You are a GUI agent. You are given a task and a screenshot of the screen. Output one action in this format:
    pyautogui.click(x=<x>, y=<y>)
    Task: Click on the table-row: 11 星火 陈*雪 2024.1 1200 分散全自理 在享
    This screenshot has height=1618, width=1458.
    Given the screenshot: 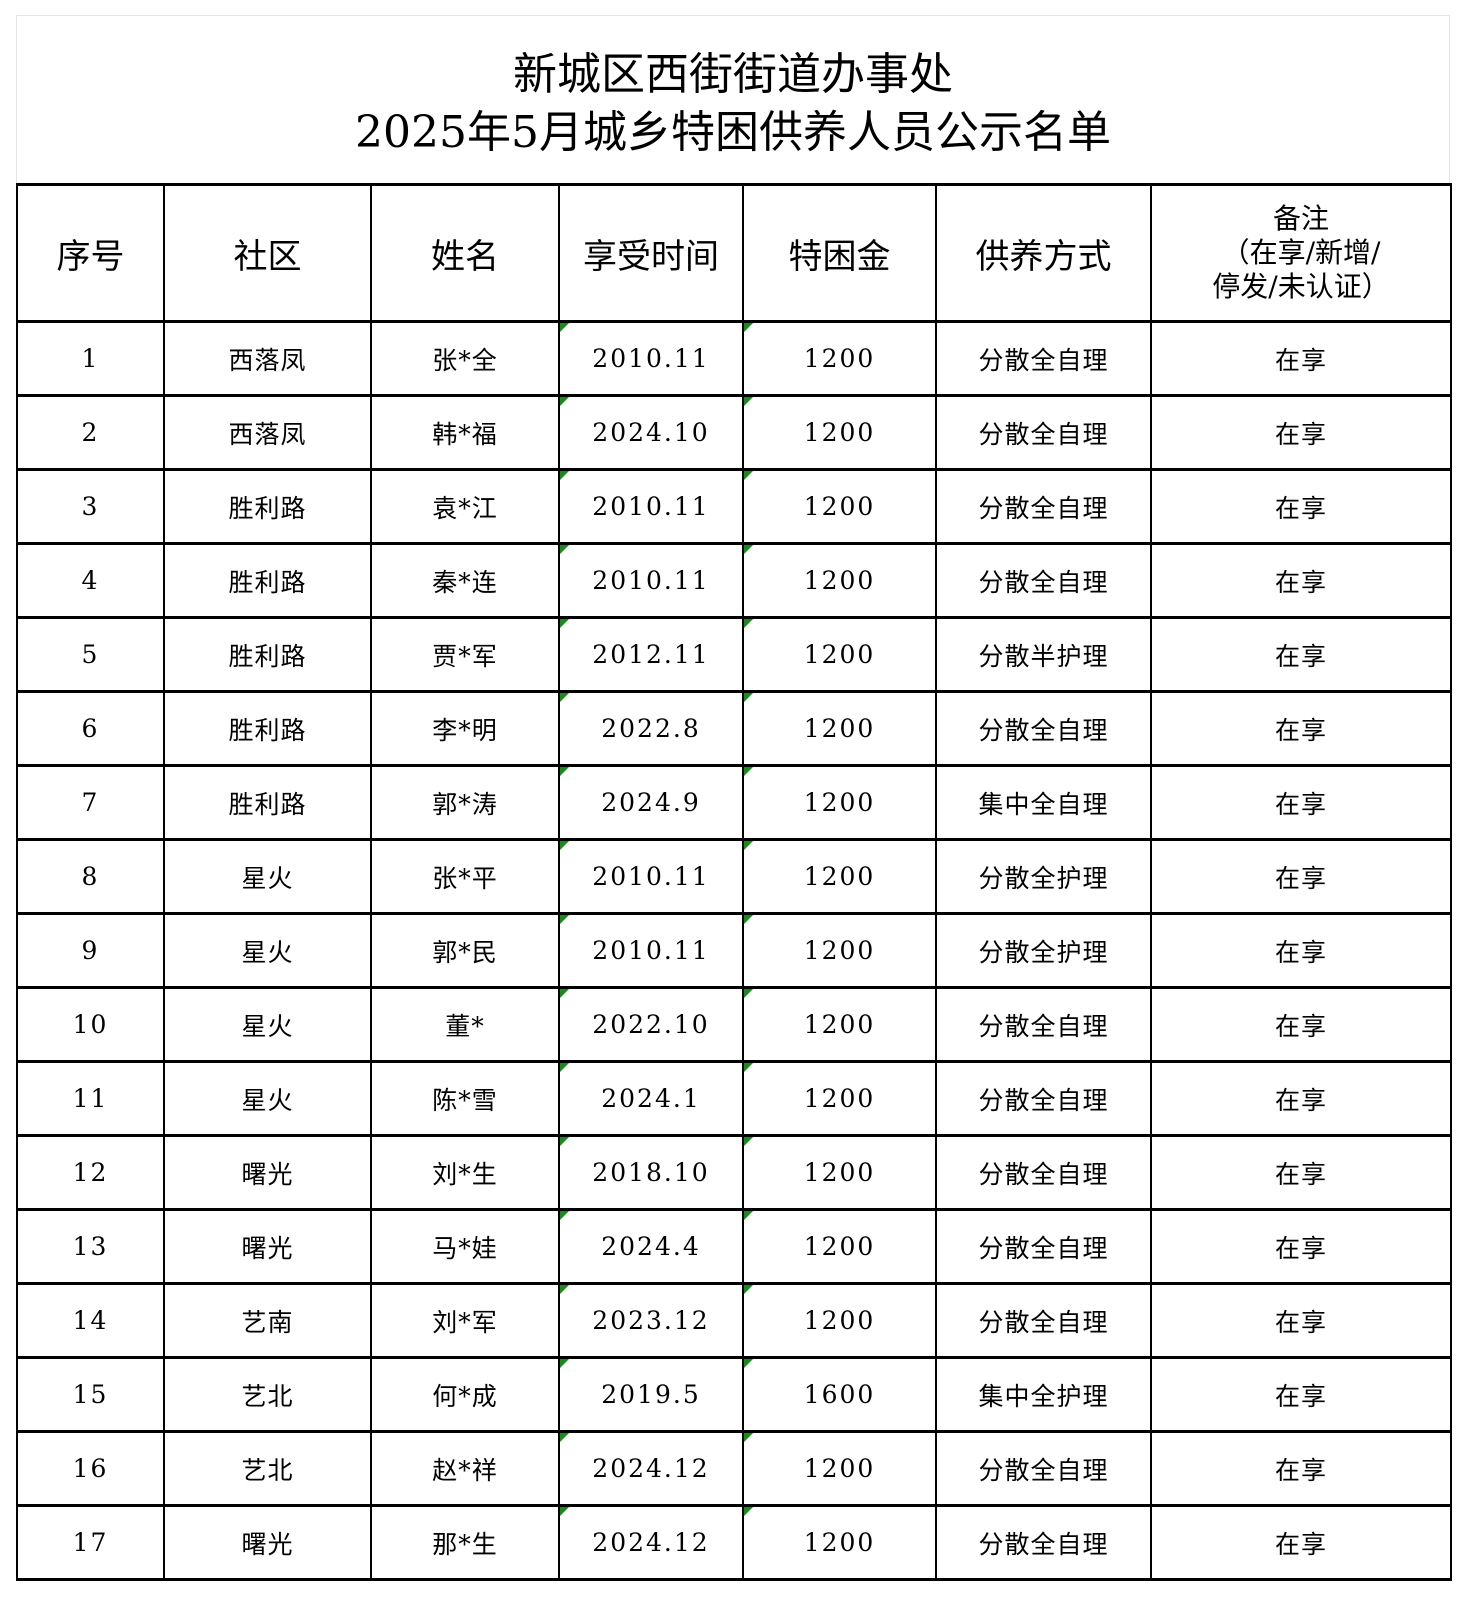 What is the action you would take?
    pyautogui.click(x=734, y=1098)
    